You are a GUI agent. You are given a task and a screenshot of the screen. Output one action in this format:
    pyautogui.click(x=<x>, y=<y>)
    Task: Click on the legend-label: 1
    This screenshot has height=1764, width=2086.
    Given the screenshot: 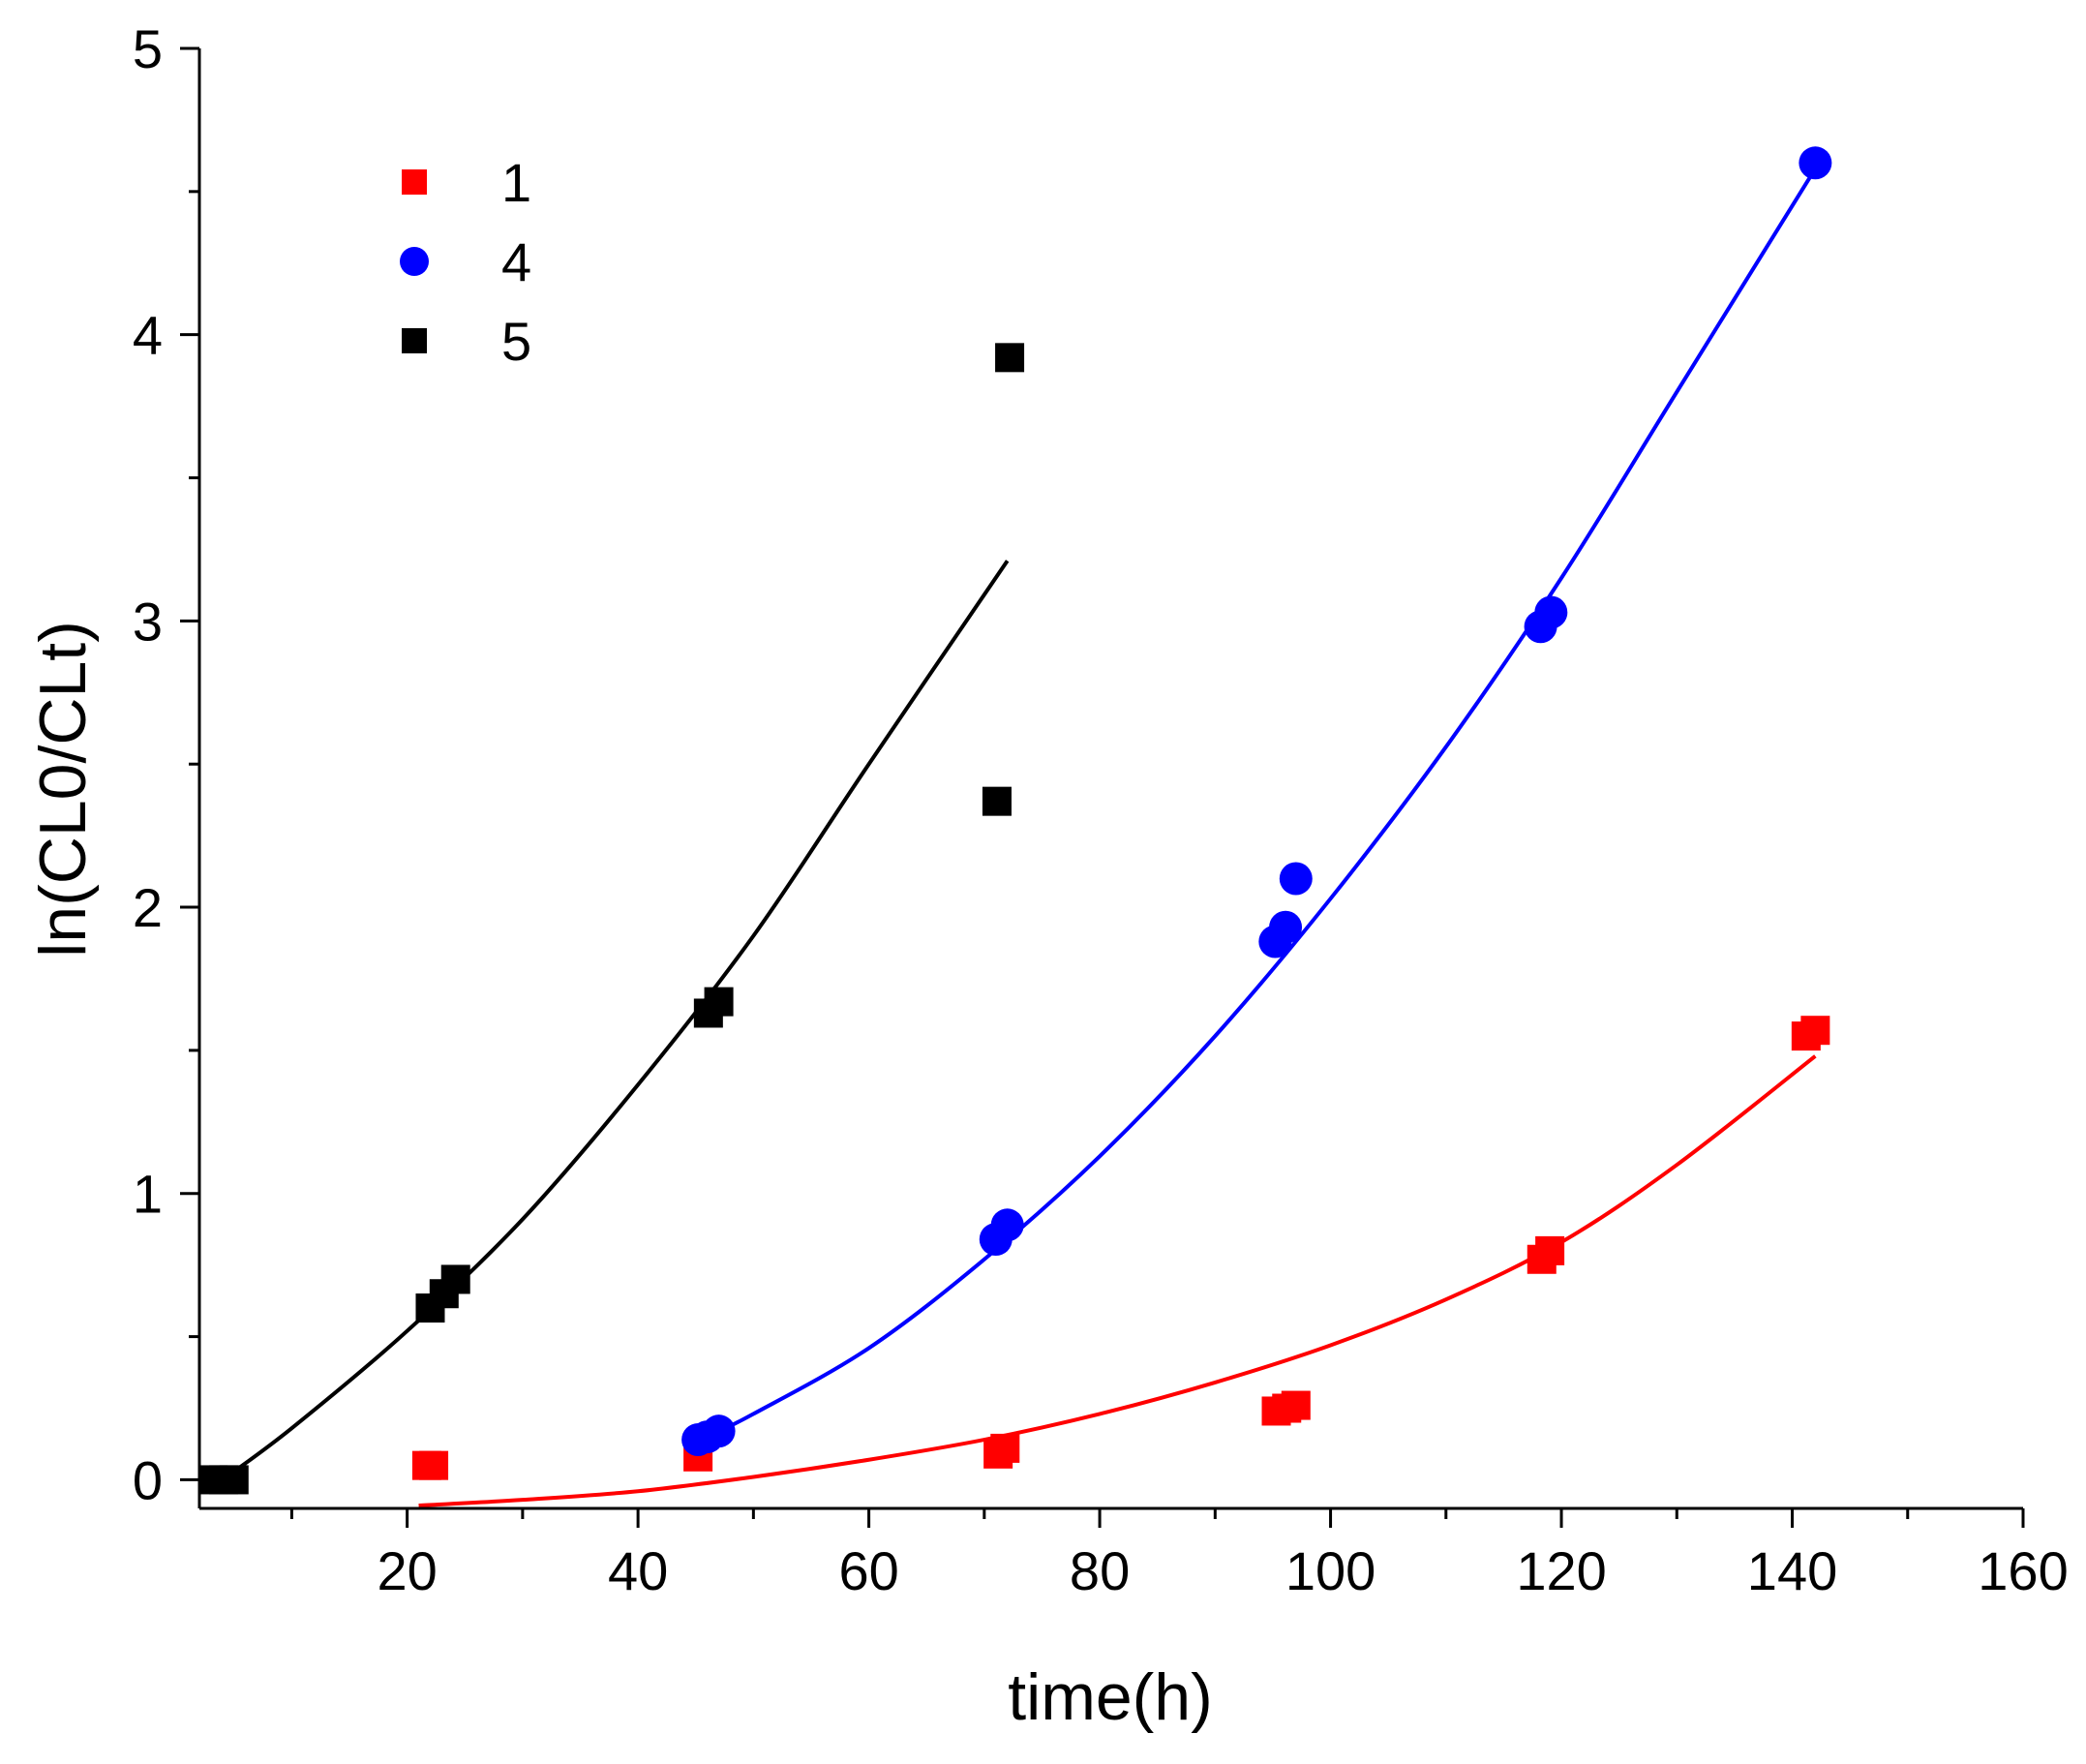 What is the action you would take?
    pyautogui.click(x=516, y=182)
    